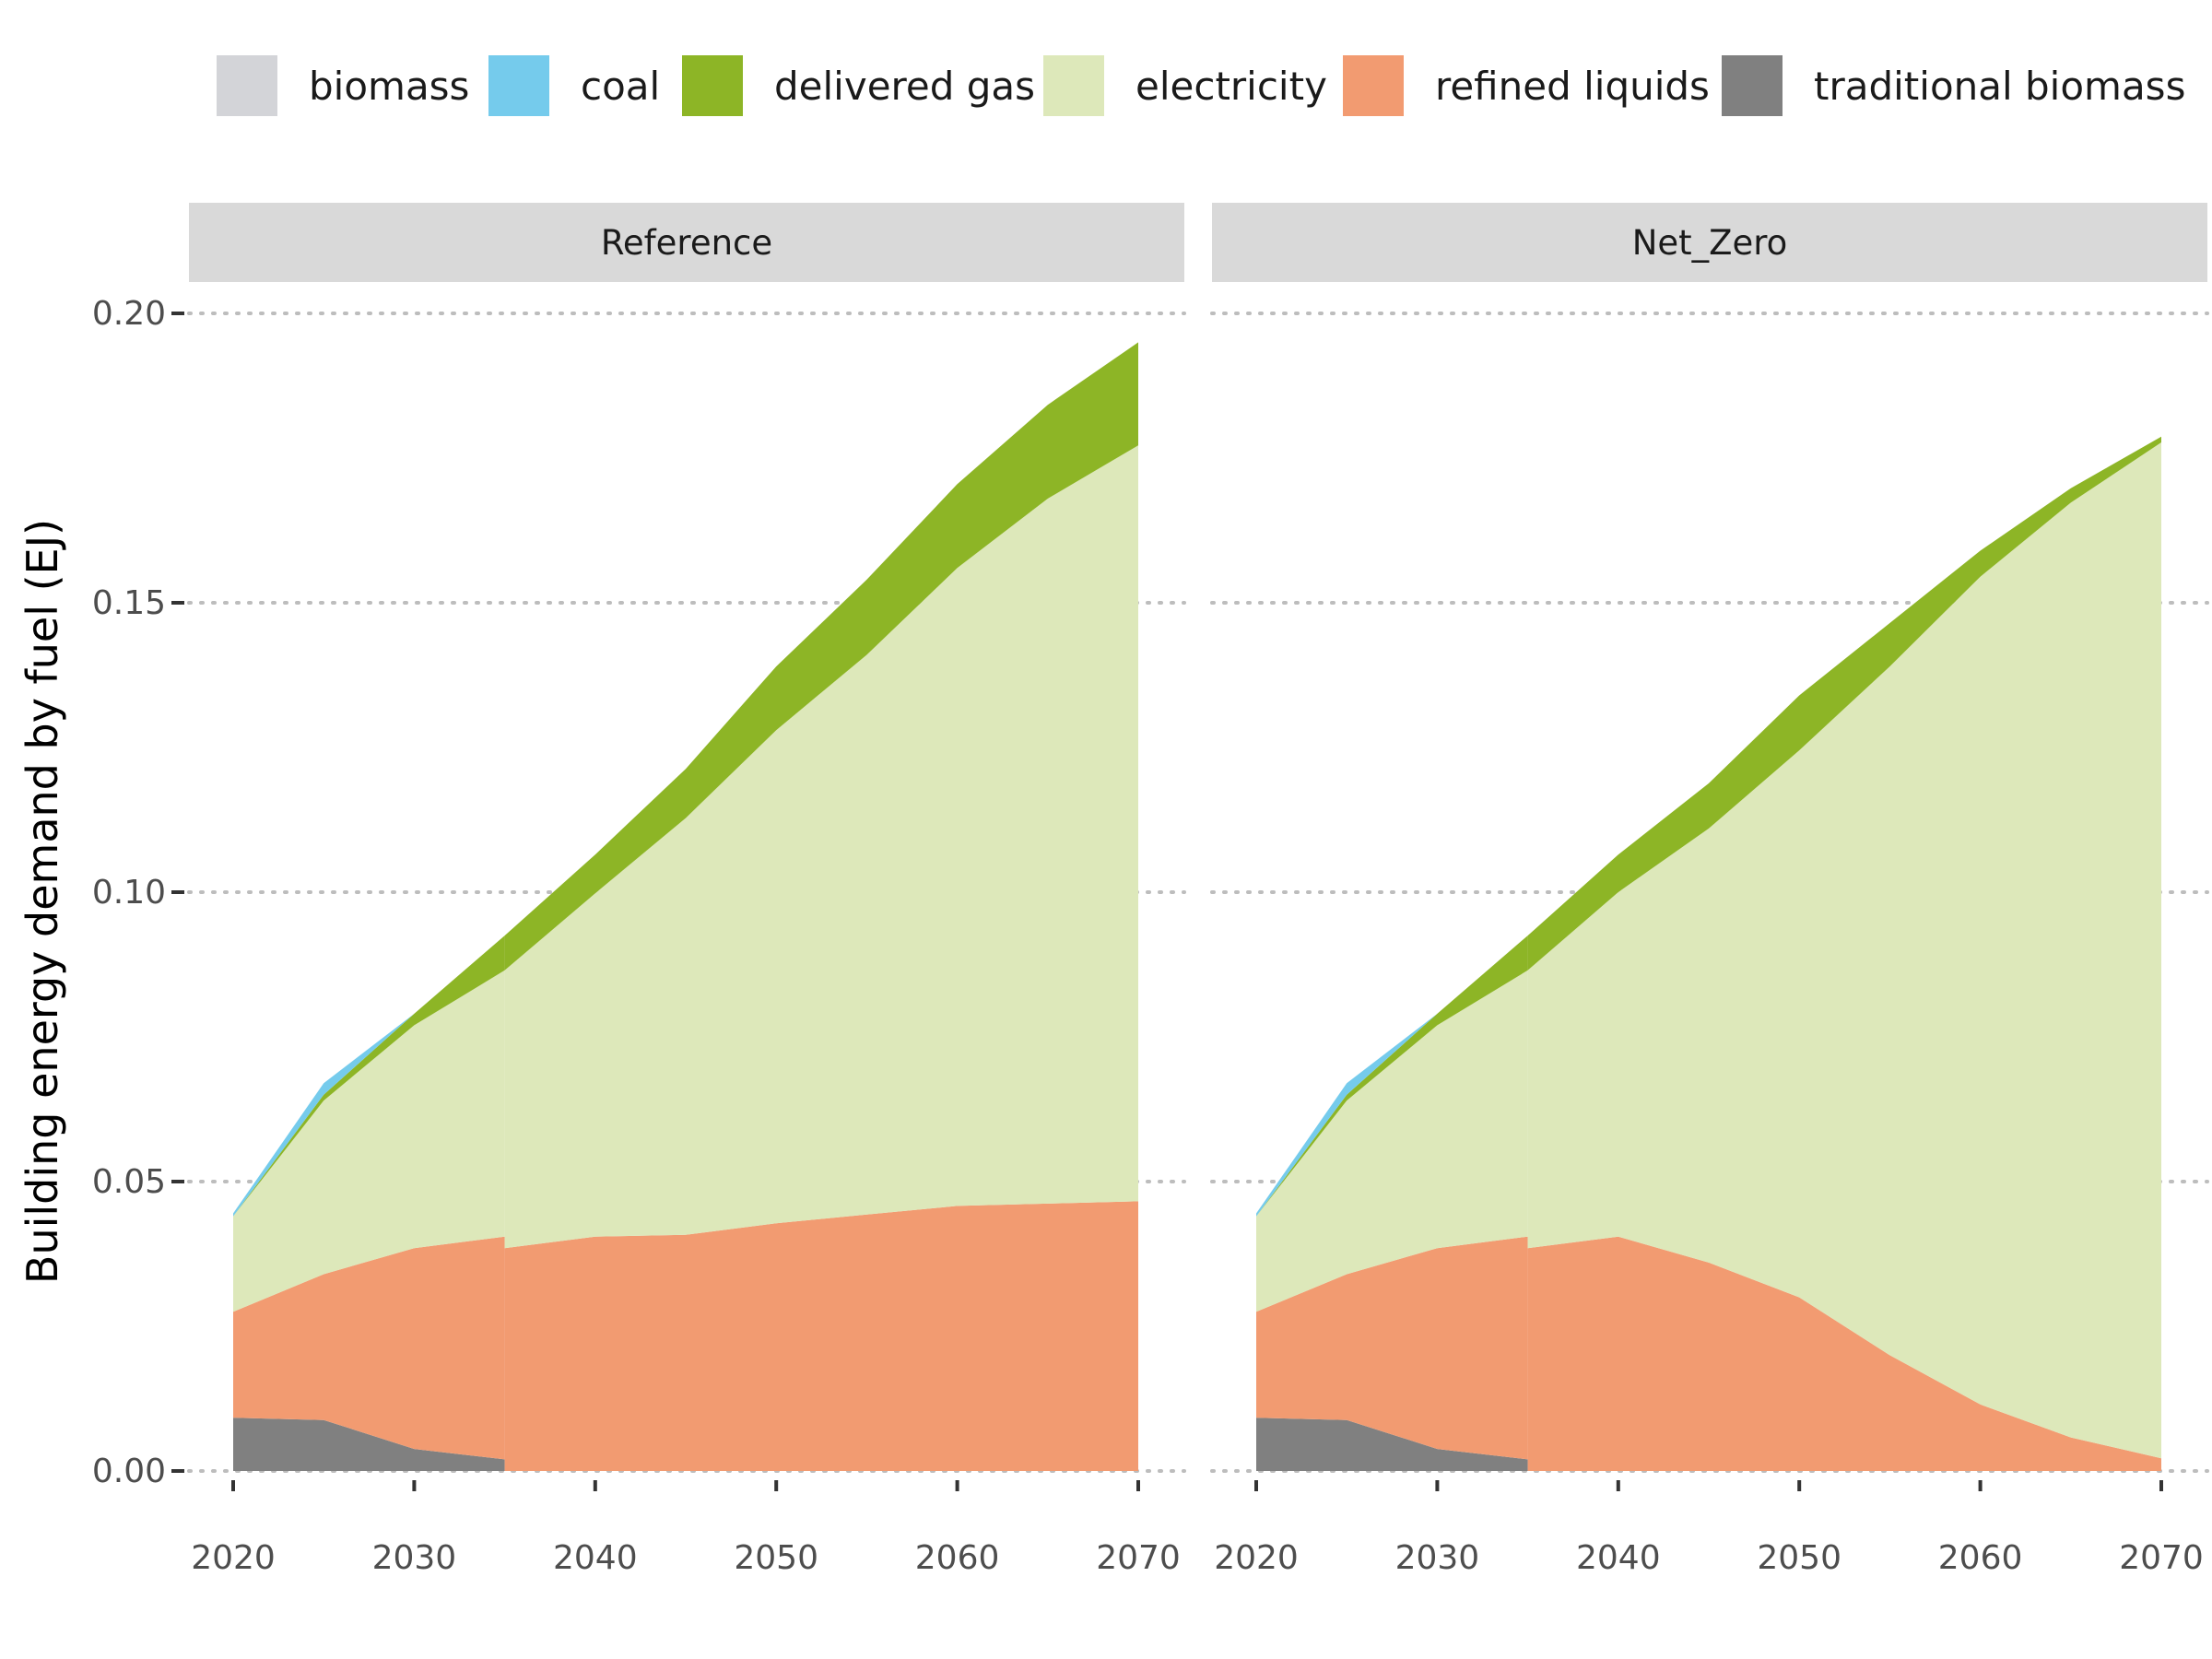  Describe the element at coordinates (1073, 85) in the screenshot. I see `legend-key-electricity` at that location.